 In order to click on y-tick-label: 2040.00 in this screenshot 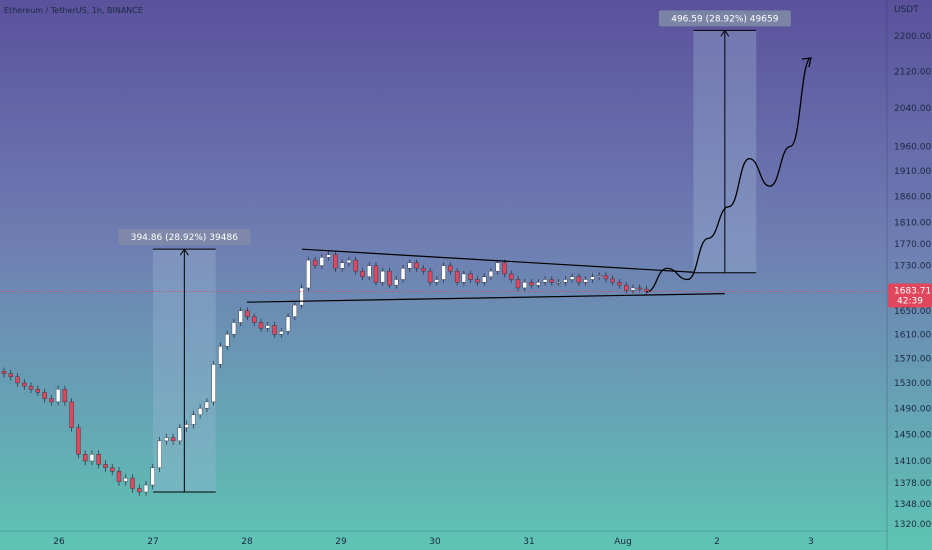, I will do `click(912, 109)`.